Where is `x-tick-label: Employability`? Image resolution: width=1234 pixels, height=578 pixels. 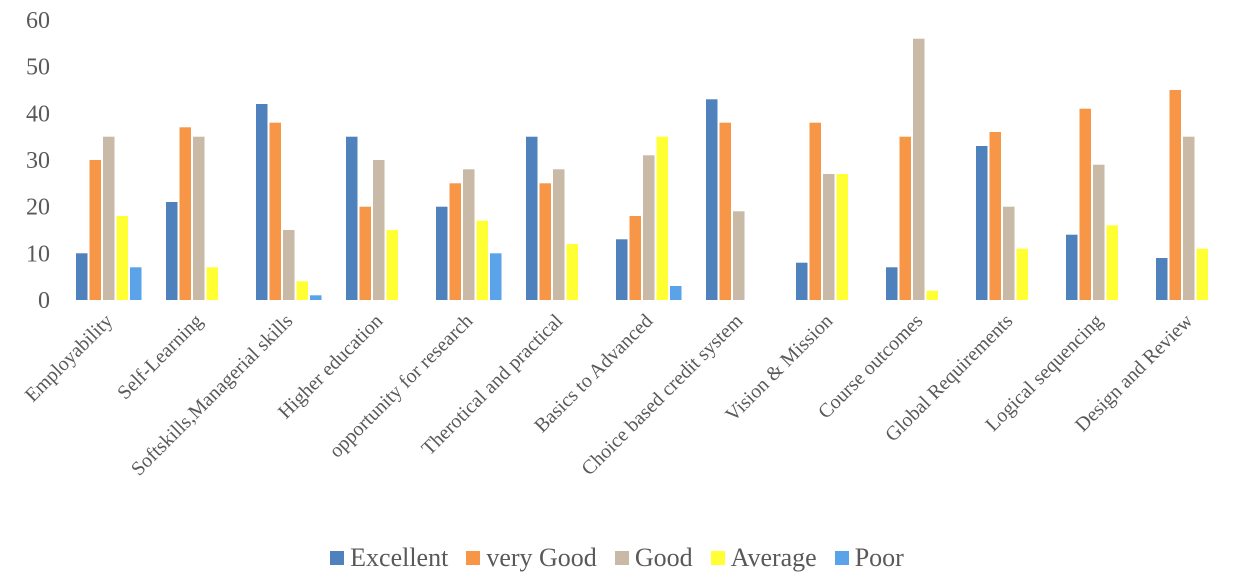
x-tick-label: Employability is located at coordinates (69, 358).